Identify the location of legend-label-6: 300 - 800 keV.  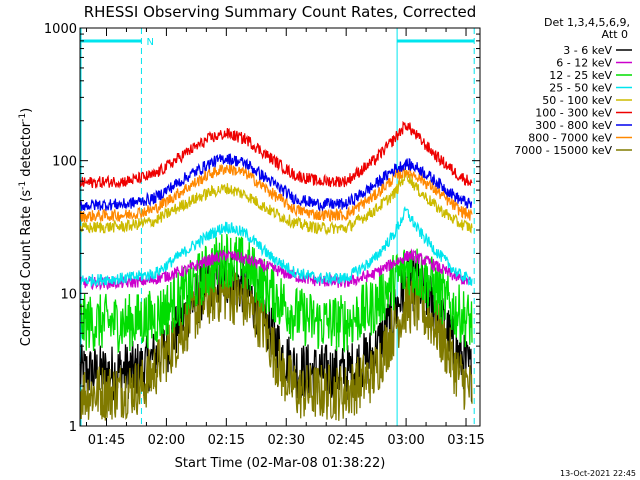
(573, 125).